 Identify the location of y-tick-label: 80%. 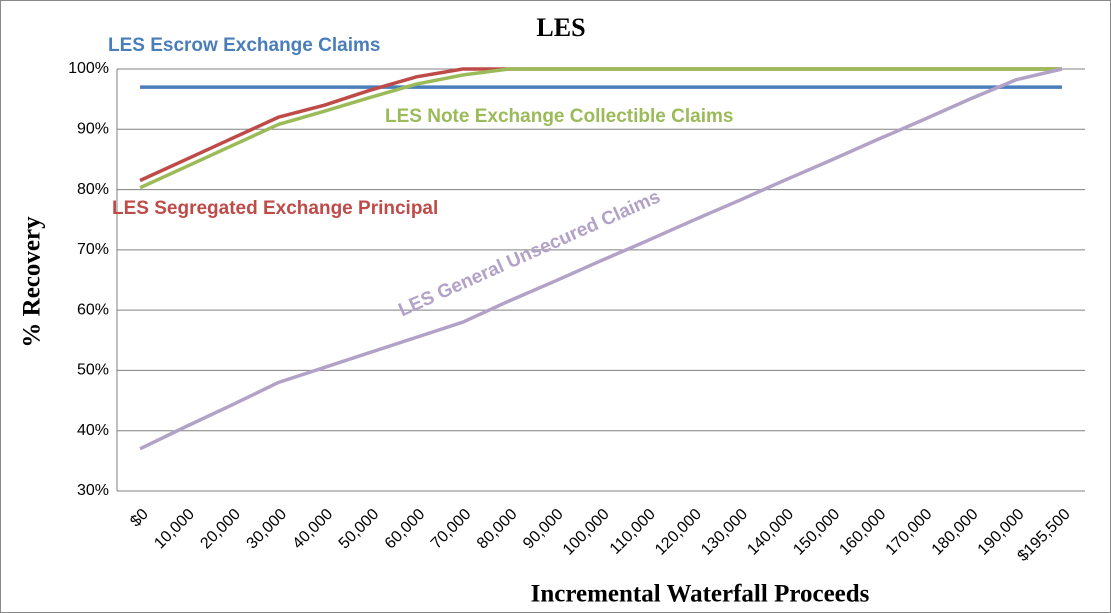
(93, 189).